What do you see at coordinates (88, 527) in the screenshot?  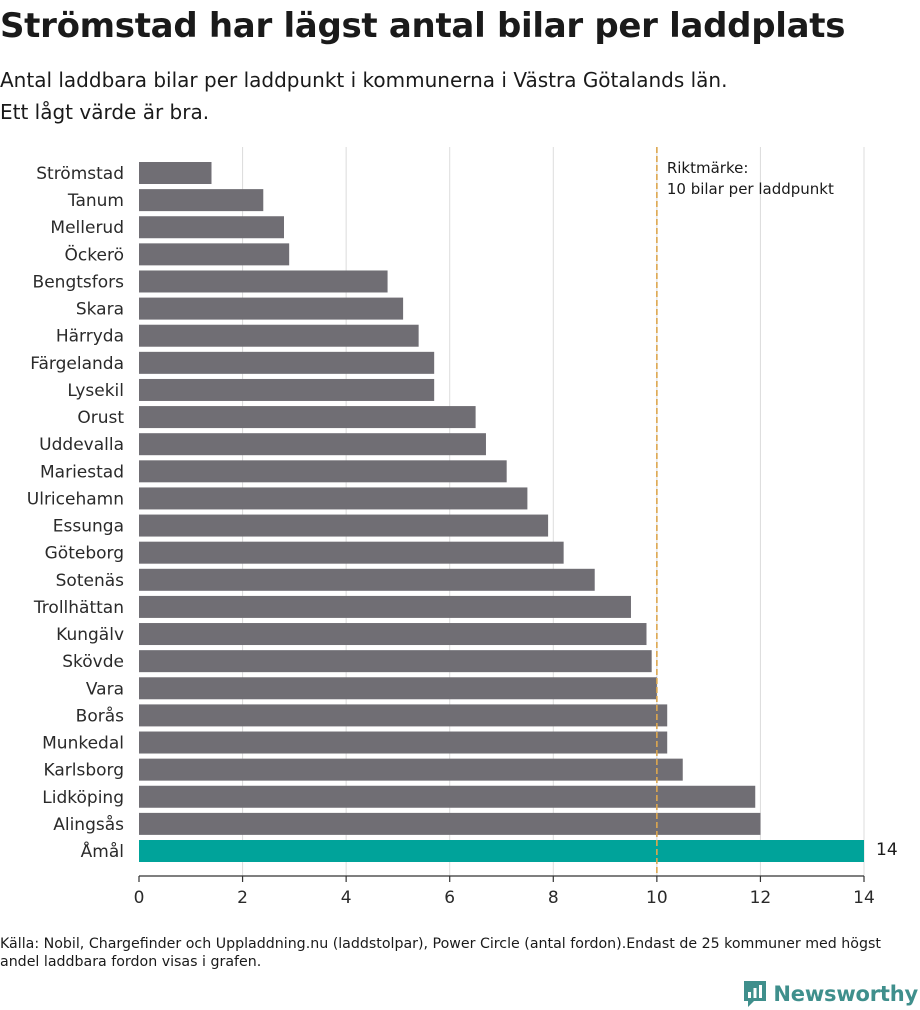 I see `category-label: Essunga` at bounding box center [88, 527].